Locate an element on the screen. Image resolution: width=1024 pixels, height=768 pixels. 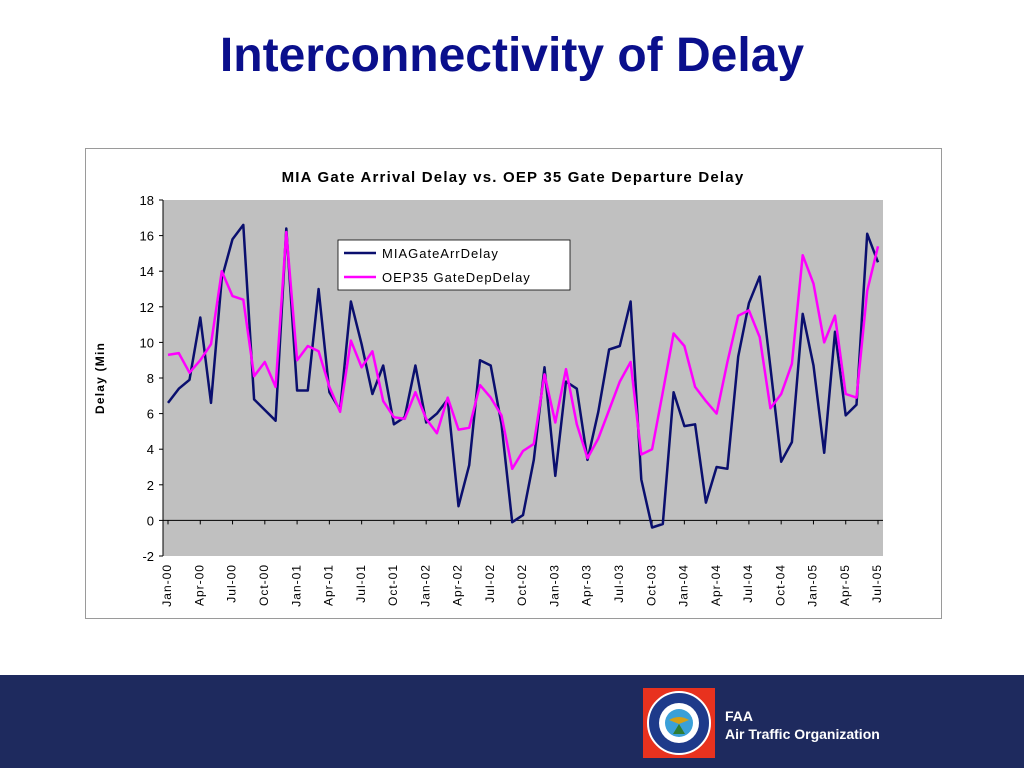
x-tick-label: Apr-03 is located at coordinates (587, 585).